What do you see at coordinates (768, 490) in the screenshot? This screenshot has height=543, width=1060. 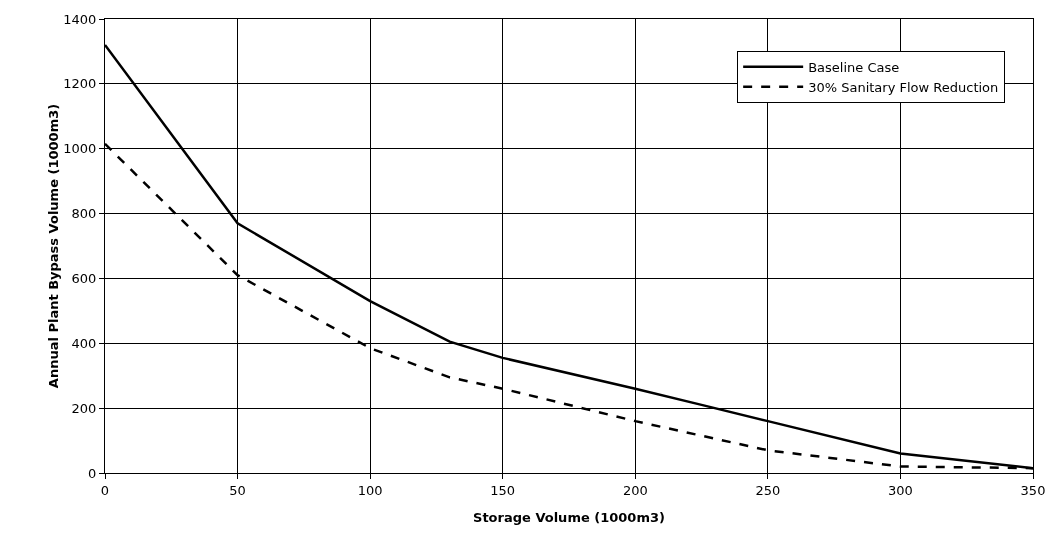 I see `x-tick-label: 250` at bounding box center [768, 490].